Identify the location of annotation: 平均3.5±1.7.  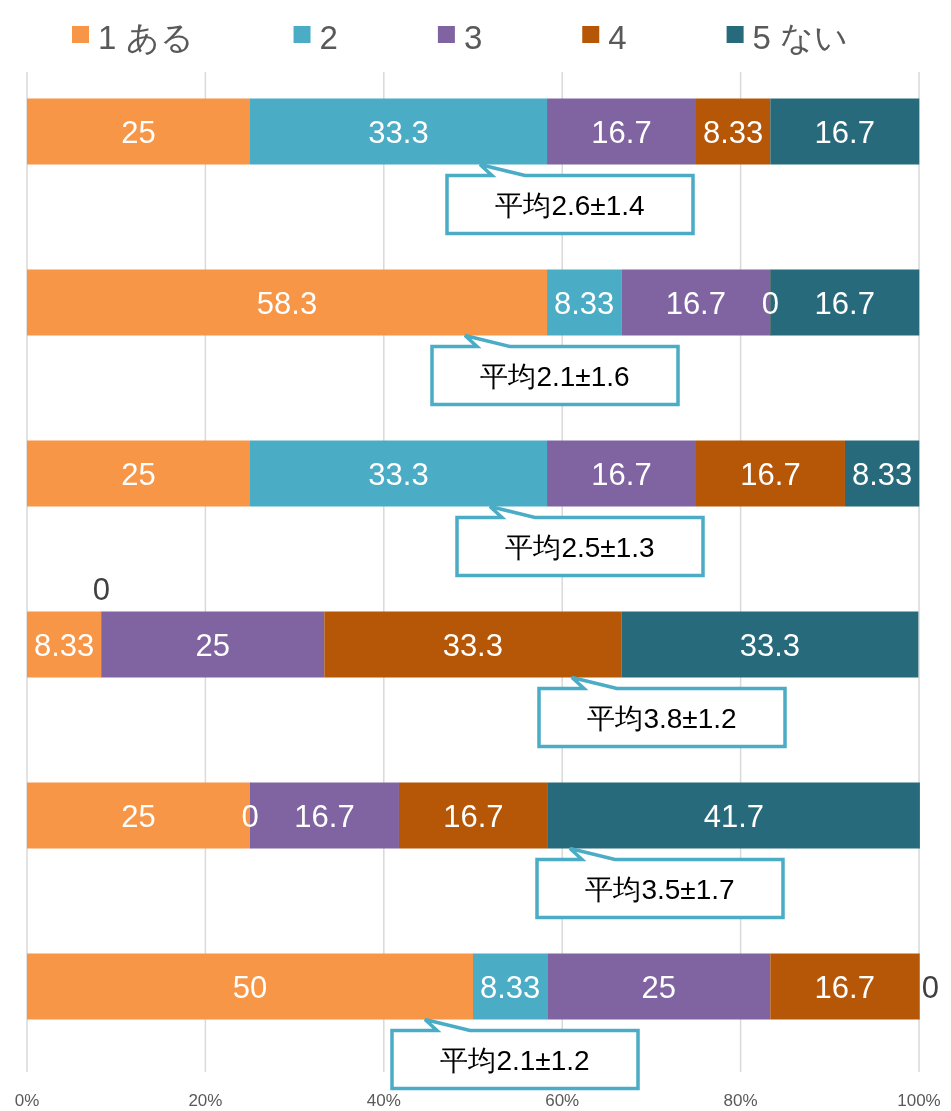
(660, 889).